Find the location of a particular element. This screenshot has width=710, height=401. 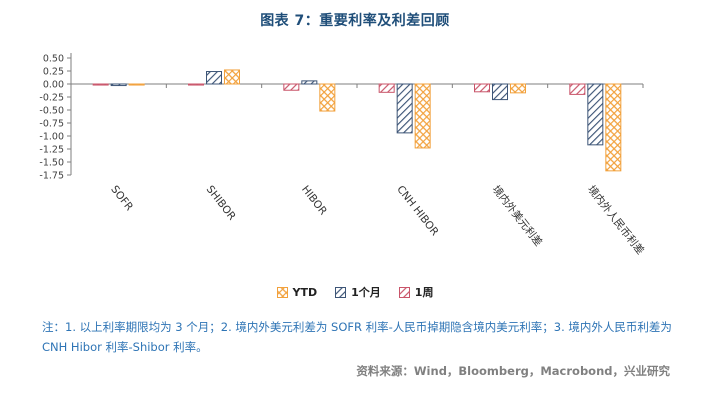

legend-label: 1周 is located at coordinates (424, 292).